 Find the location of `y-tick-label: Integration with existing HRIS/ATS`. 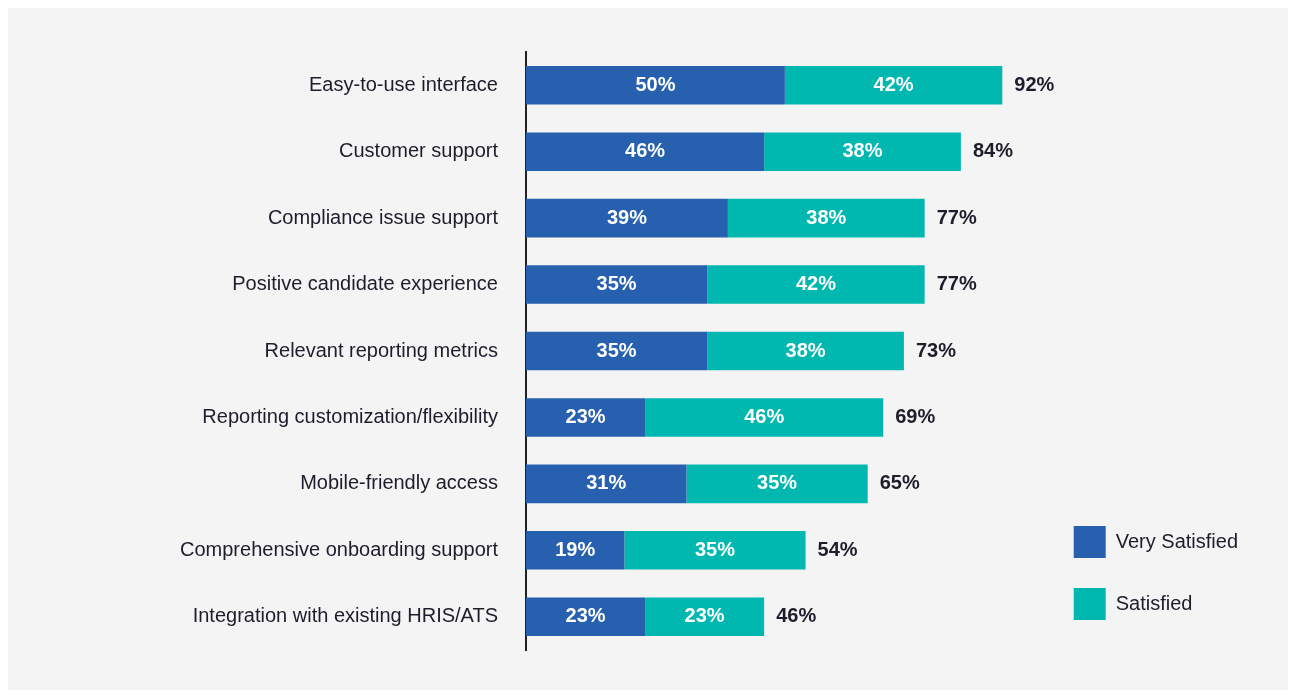

y-tick-label: Integration with existing HRIS/ATS is located at coordinates (345, 615).